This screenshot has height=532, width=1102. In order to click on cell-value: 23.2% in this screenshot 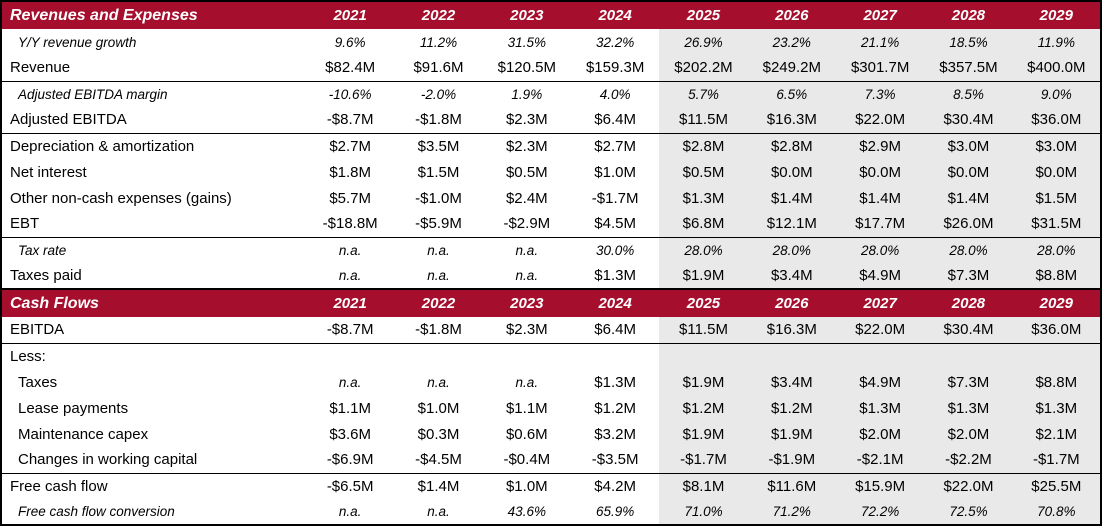, I will do `click(791, 42)`.